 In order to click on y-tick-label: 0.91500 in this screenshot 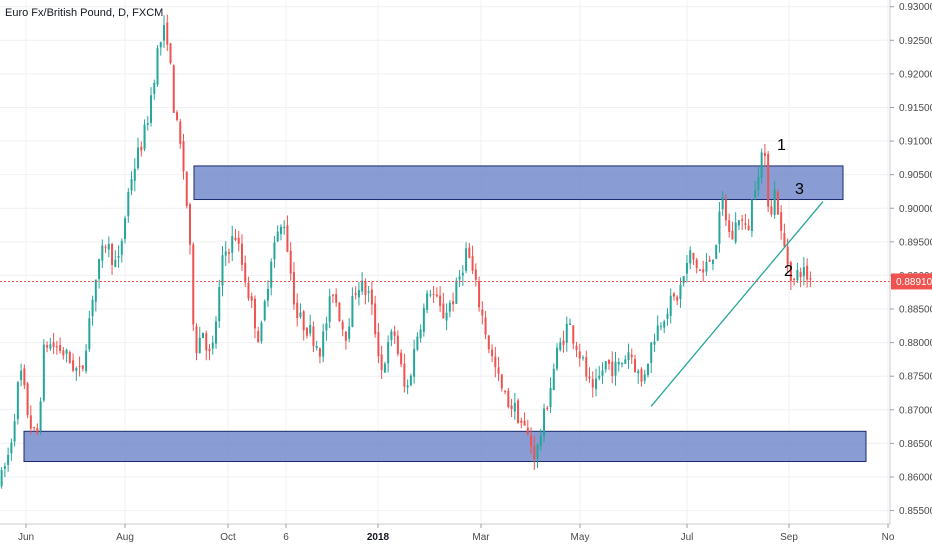, I will do `click(915, 108)`.